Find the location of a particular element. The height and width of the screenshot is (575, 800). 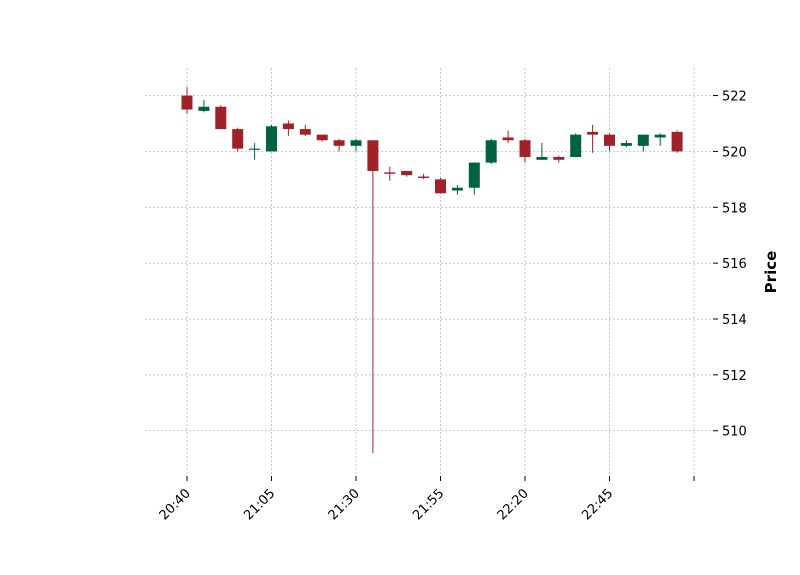

y-tick-label: 522 is located at coordinates (734, 97).